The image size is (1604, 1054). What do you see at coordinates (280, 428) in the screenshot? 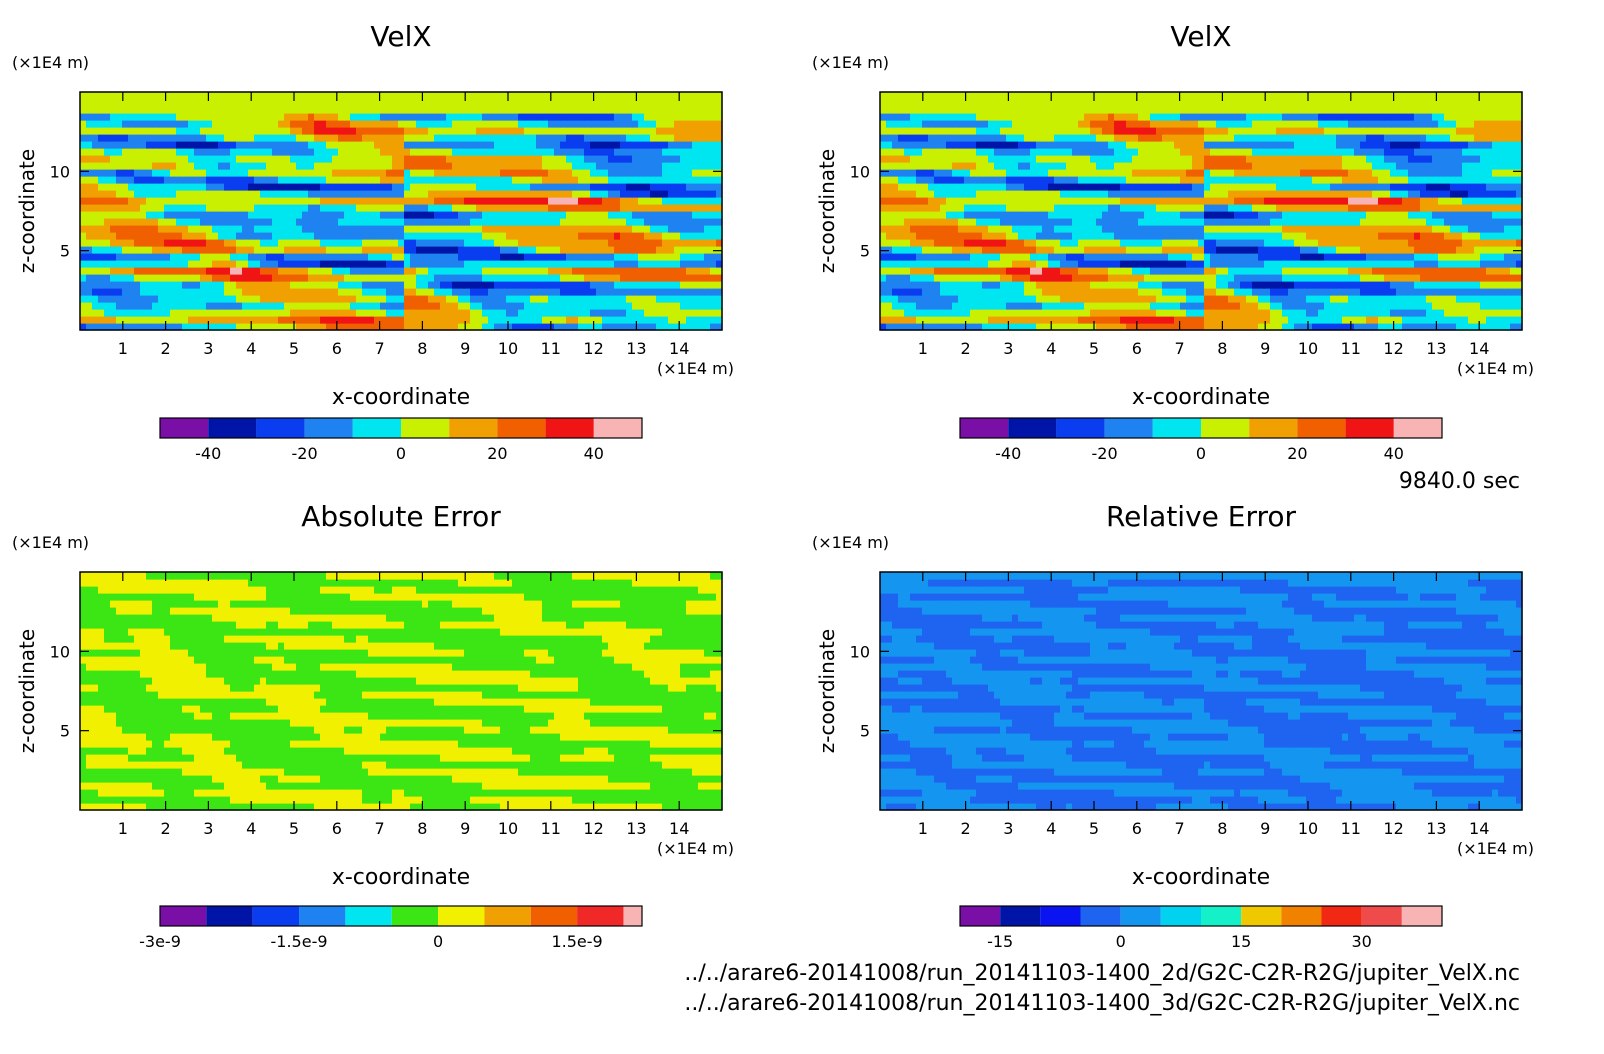
I see `colorbar-swatch` at bounding box center [280, 428].